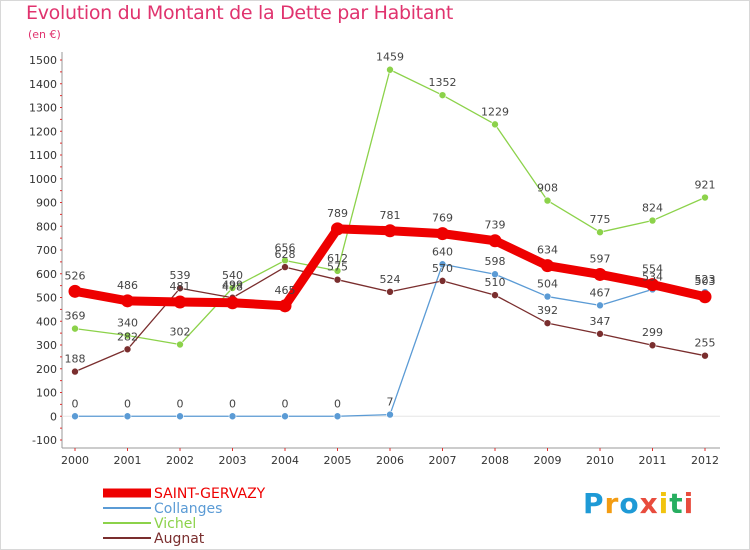  I want to click on data-label: 570, so click(442, 268).